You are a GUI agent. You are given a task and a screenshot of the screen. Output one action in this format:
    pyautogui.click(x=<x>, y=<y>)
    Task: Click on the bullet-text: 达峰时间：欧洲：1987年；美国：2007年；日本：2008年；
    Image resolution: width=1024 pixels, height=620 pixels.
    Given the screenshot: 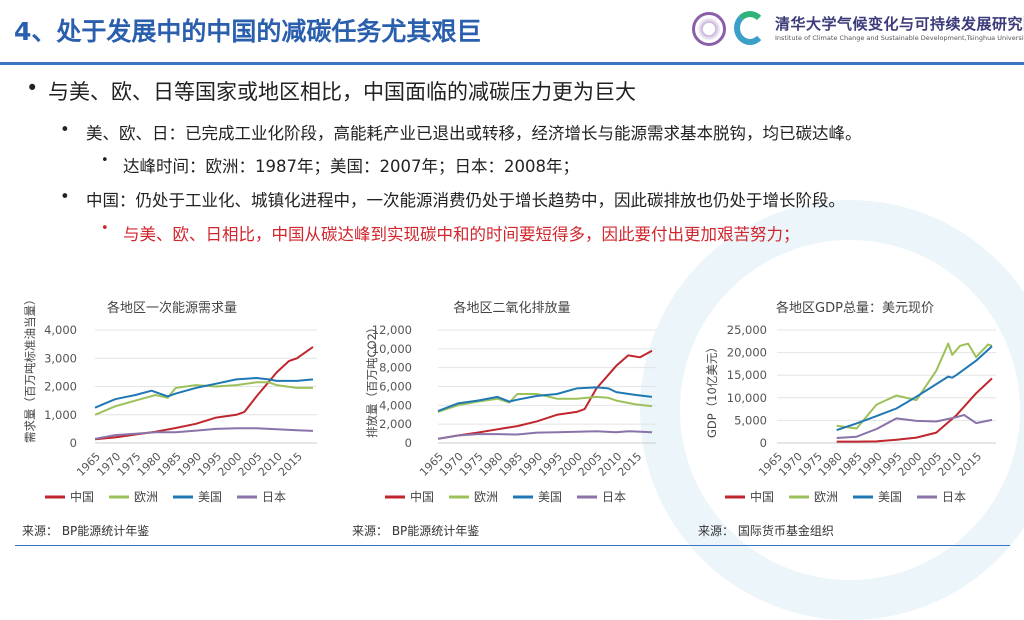 What is the action you would take?
    pyautogui.click(x=351, y=166)
    